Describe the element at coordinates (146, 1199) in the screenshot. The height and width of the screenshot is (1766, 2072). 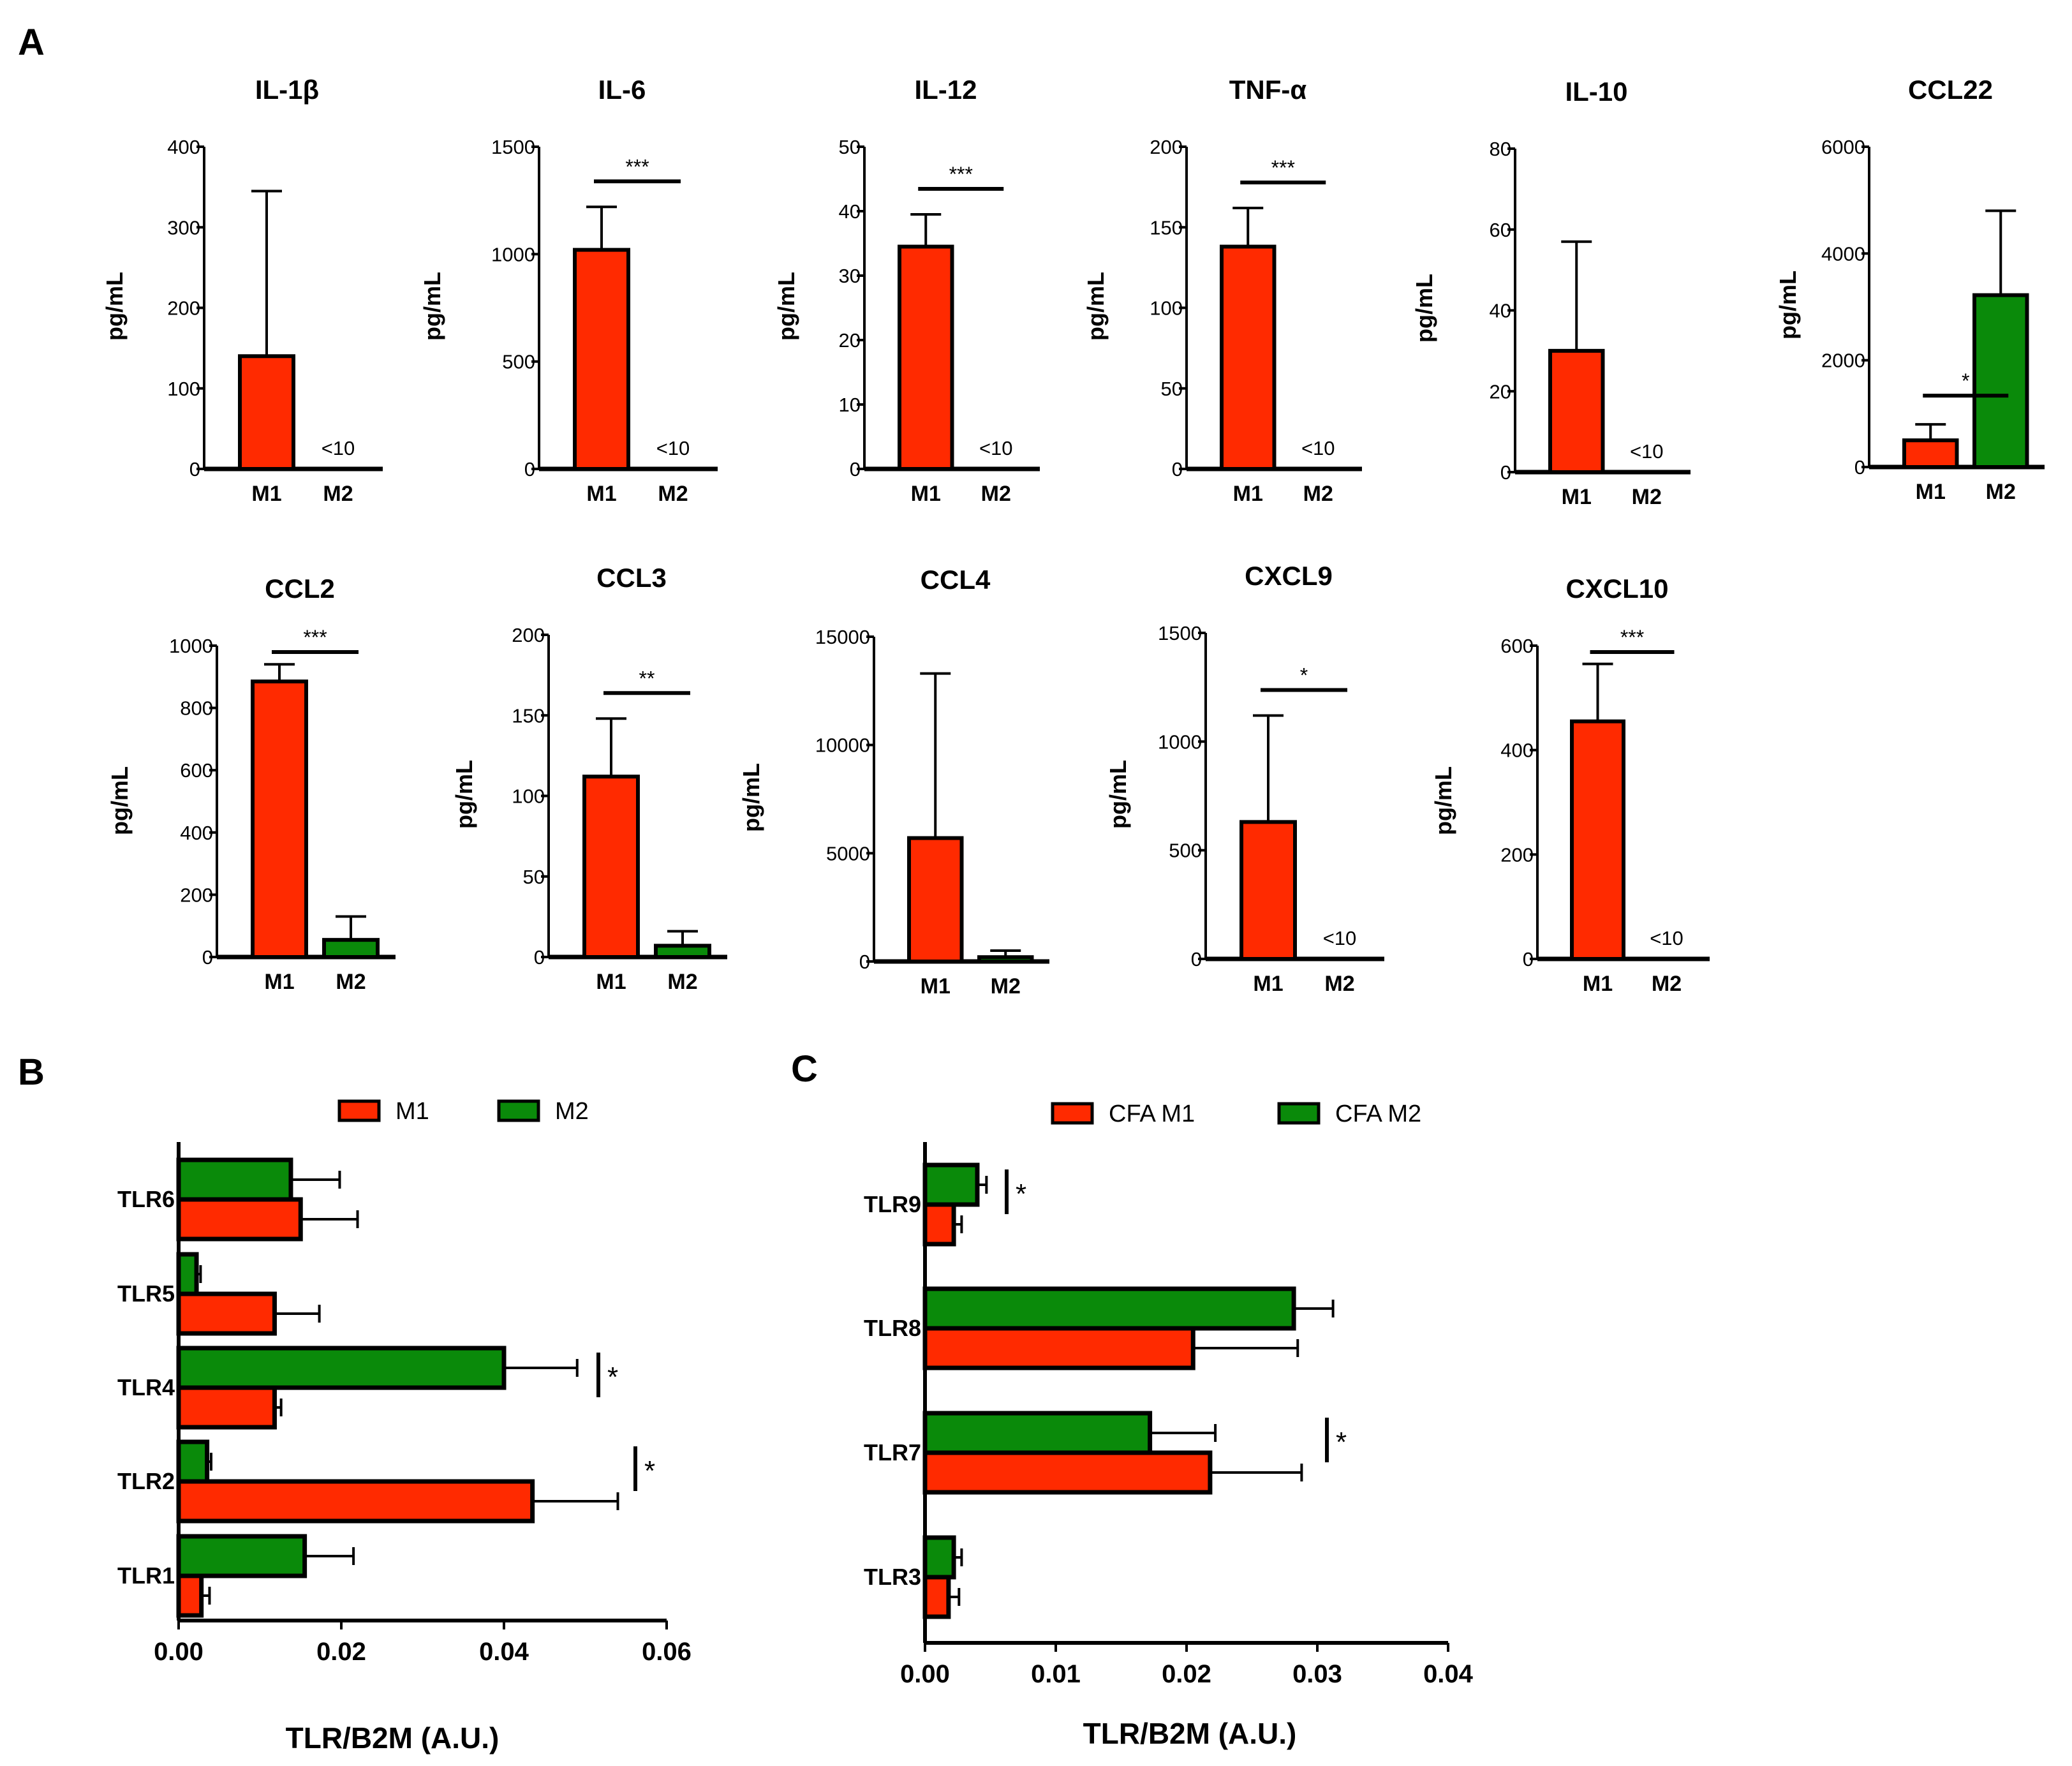
I see `category-label-tlr6: TLR6` at that location.